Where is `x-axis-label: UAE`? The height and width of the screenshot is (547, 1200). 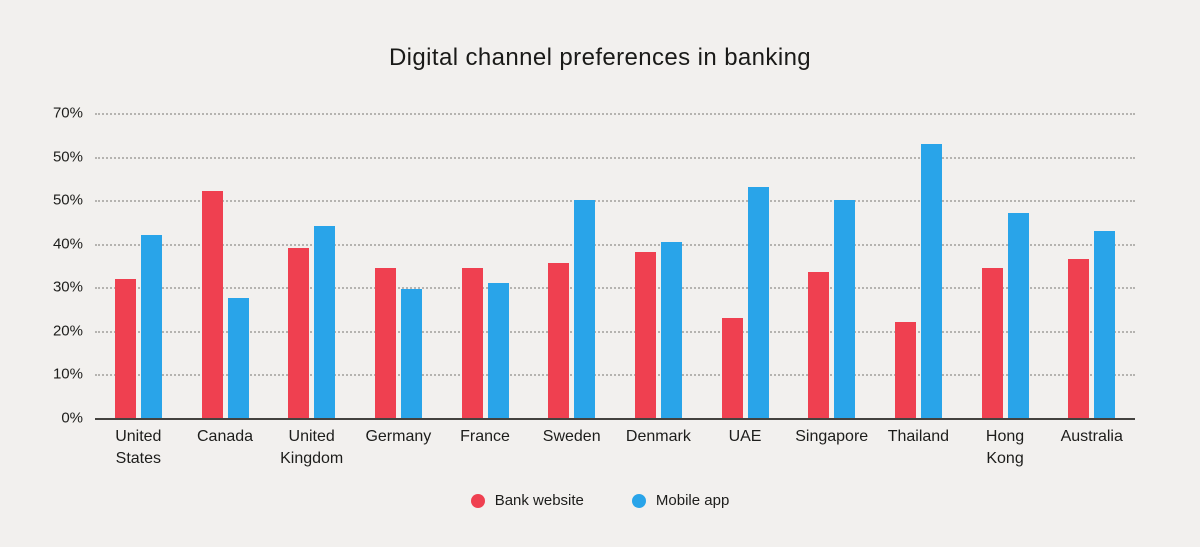
x-axis-label: UAE is located at coordinates (745, 436).